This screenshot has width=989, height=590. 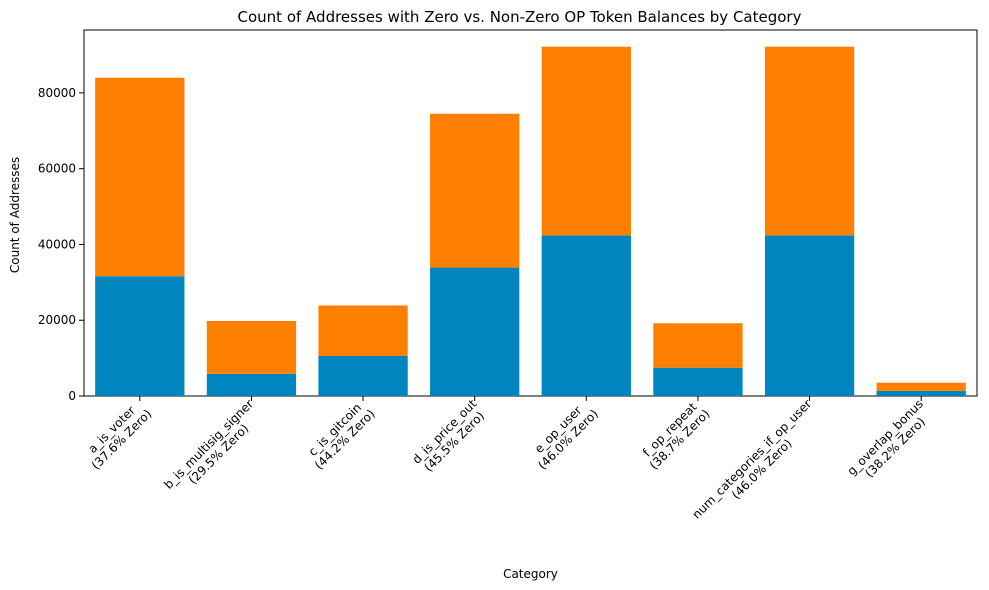 What do you see at coordinates (698, 381) in the screenshot?
I see `bar-zero-f_op_repeat` at bounding box center [698, 381].